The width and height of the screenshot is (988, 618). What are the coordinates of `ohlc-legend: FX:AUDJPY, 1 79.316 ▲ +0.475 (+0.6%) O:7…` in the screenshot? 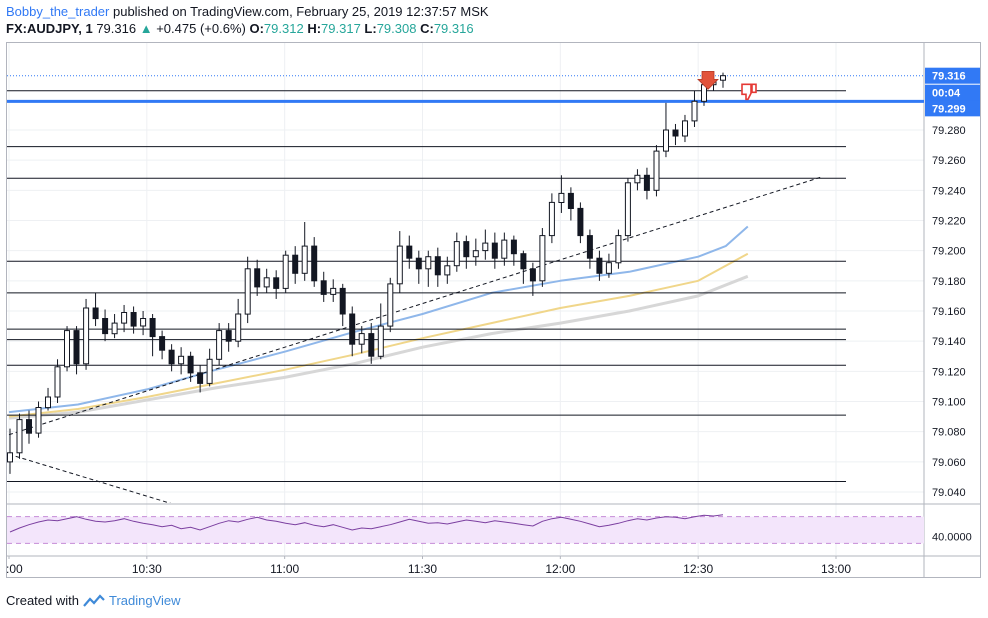 It's located at (240, 28).